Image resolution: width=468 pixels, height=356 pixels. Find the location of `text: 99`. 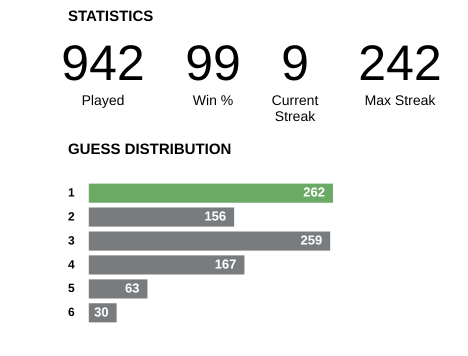

text: 99 is located at coordinates (213, 63).